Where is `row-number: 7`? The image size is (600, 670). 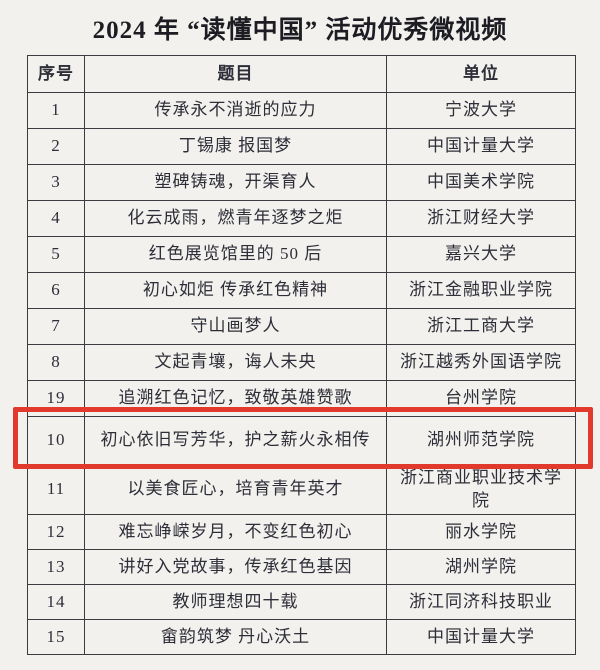 row-number: 7 is located at coordinates (56, 326).